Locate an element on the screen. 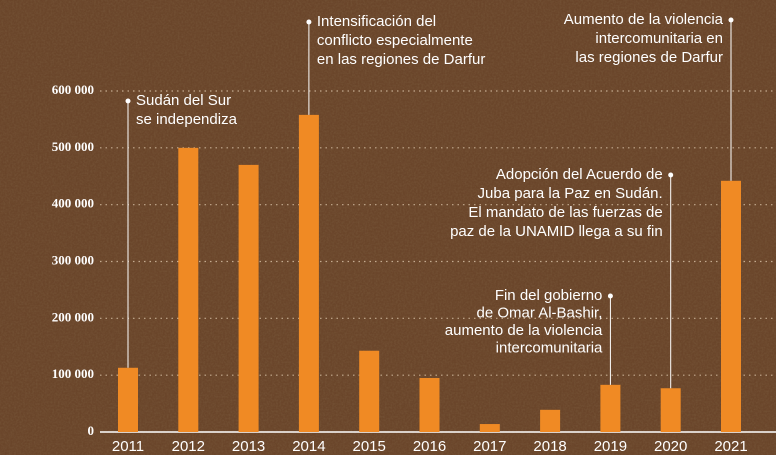 The height and width of the screenshot is (455, 776). y-tick-label: 100 000 is located at coordinates (73, 373).